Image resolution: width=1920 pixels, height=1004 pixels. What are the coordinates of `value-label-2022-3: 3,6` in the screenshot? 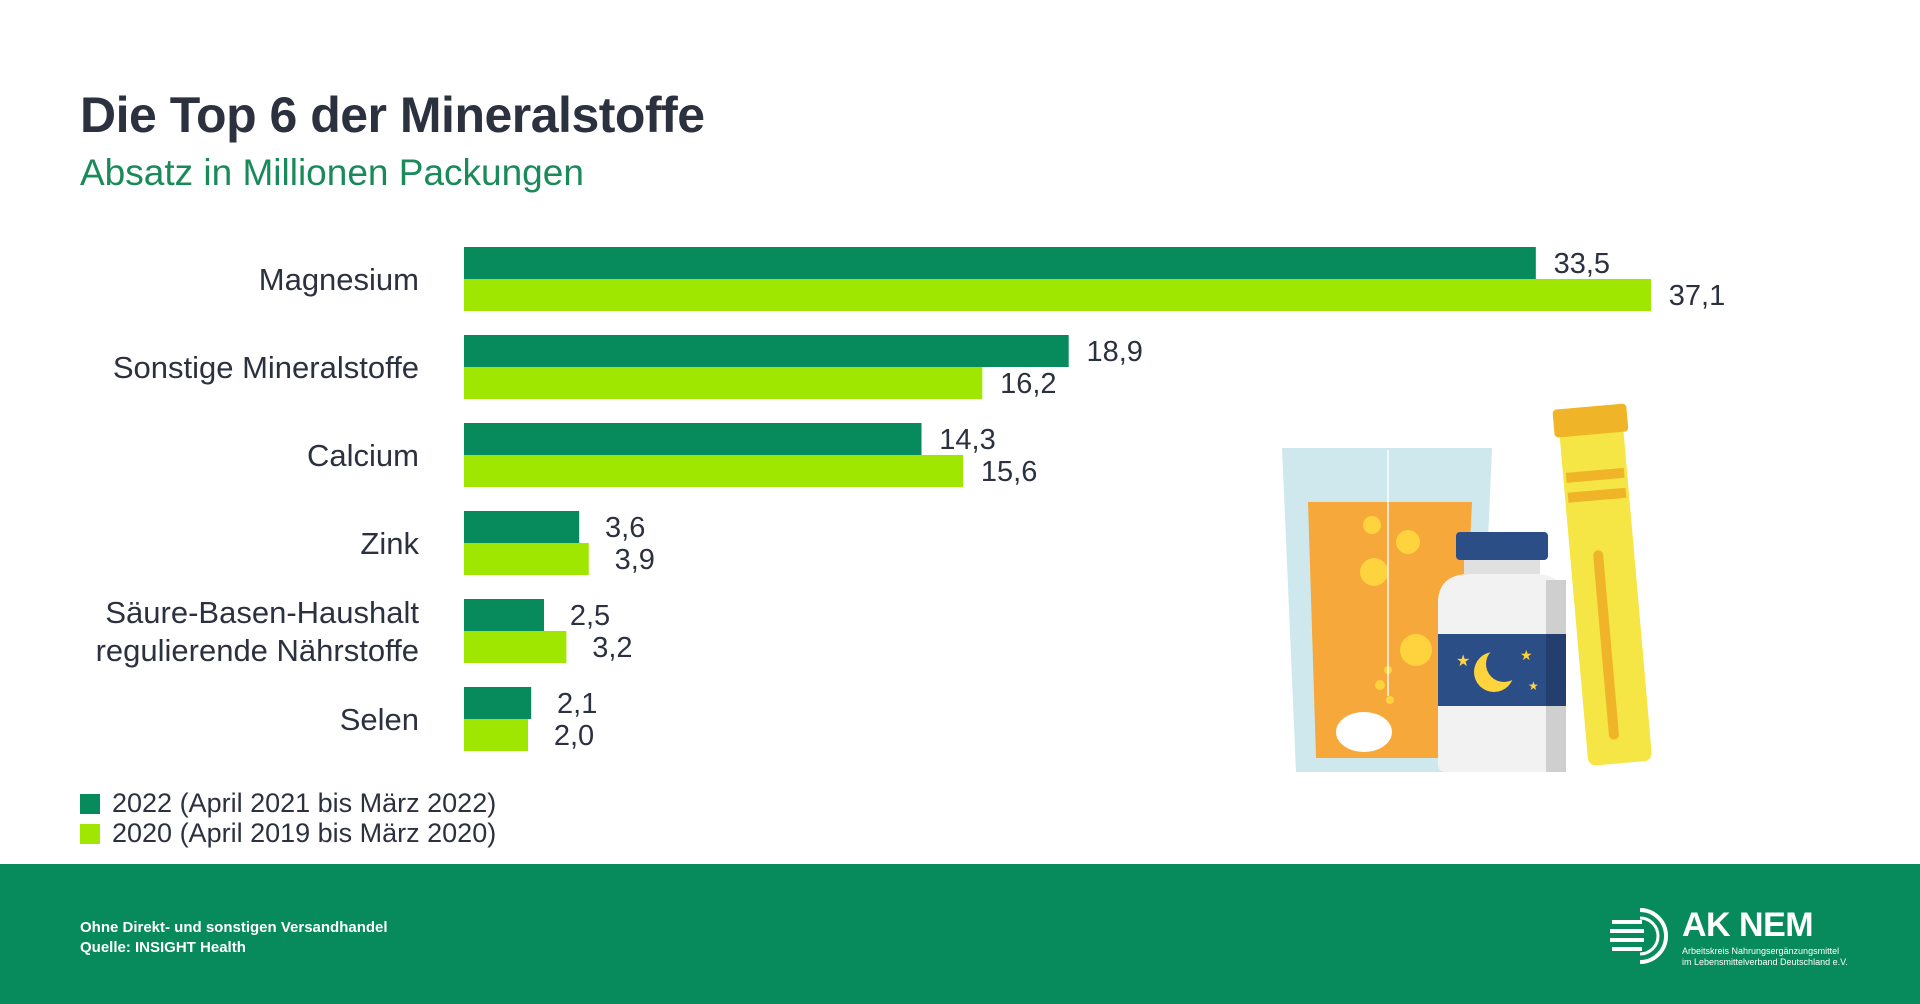 It's located at (625, 528).